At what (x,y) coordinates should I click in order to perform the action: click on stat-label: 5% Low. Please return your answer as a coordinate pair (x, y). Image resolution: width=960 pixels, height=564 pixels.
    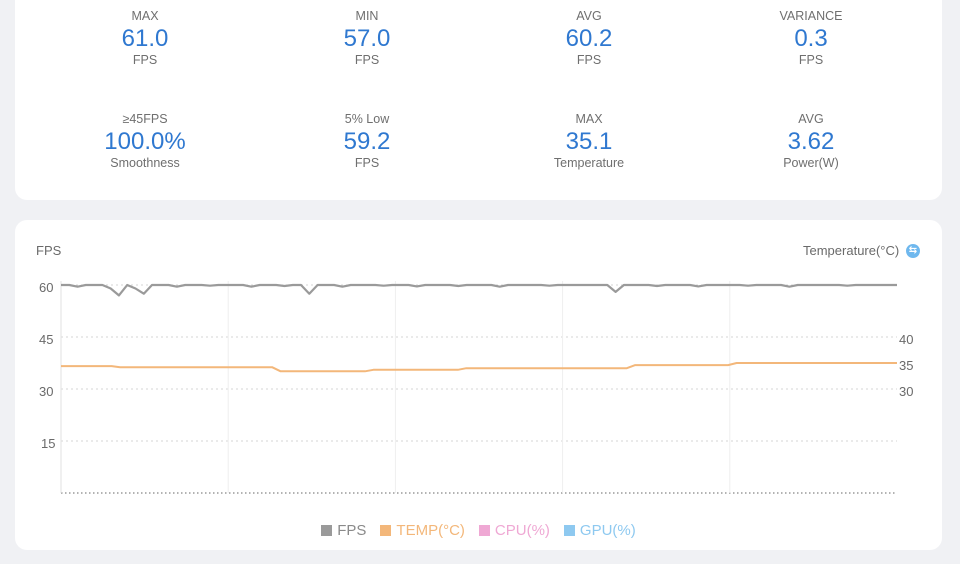
    Looking at the image, I should click on (367, 119).